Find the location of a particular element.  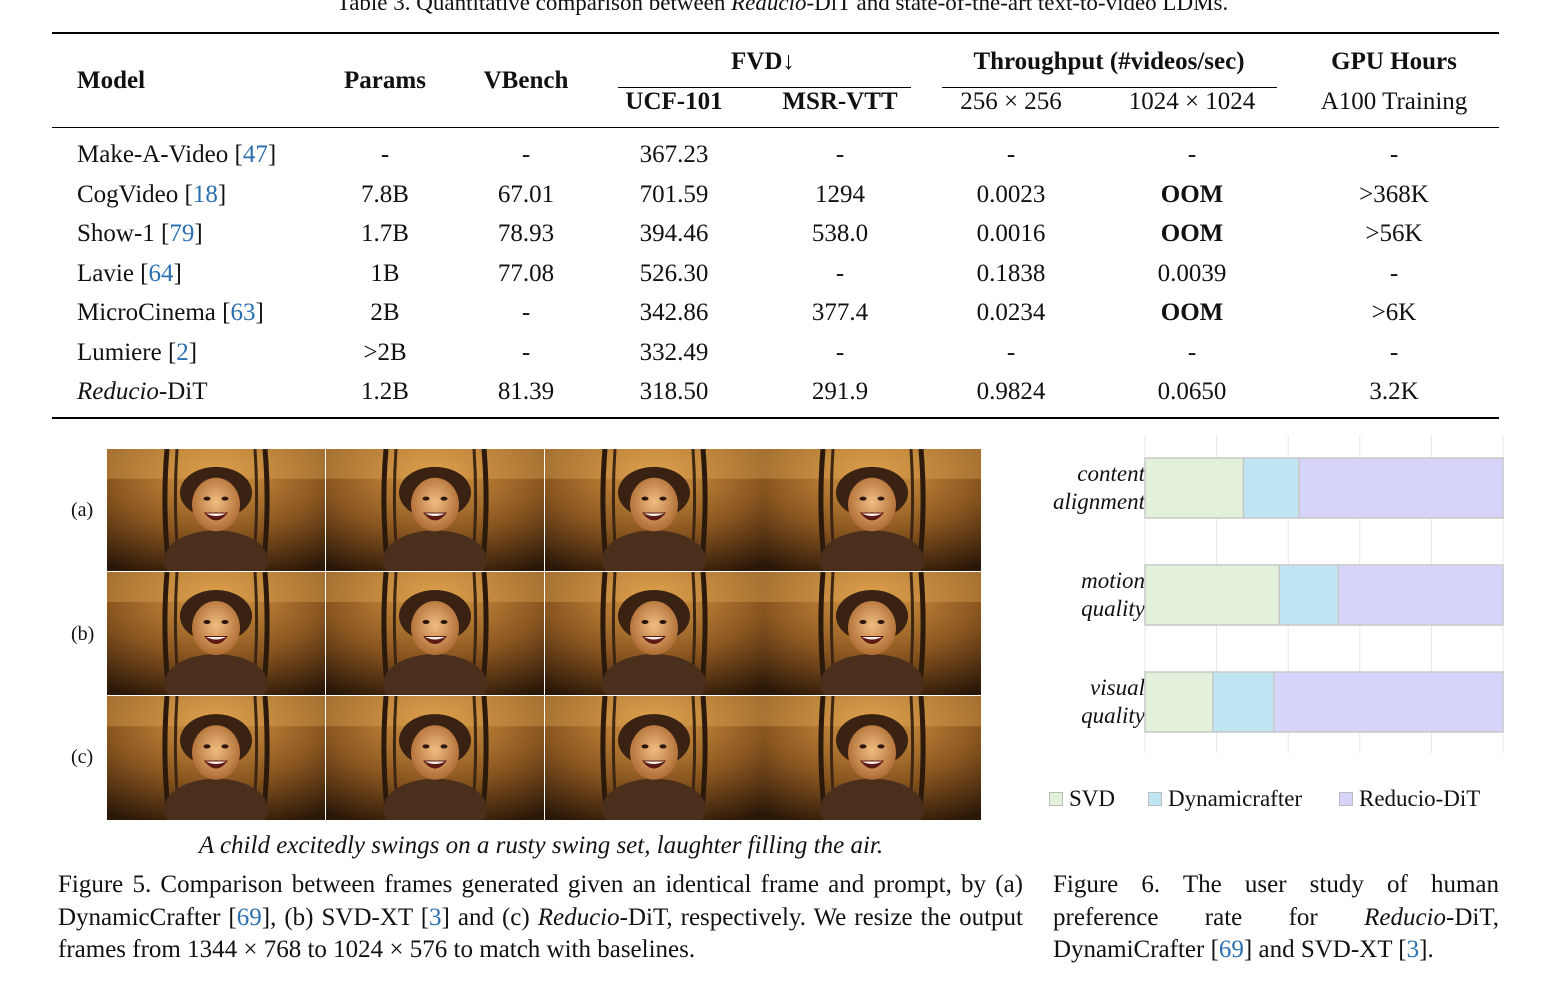

table-header-rule is located at coordinates (775, 128).